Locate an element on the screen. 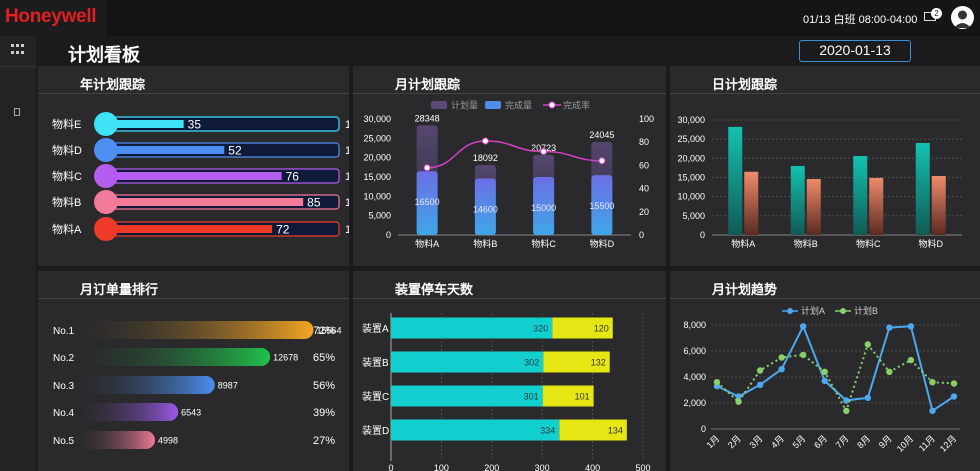 The width and height of the screenshot is (980, 471). x-tick-label: 400 is located at coordinates (592, 467).